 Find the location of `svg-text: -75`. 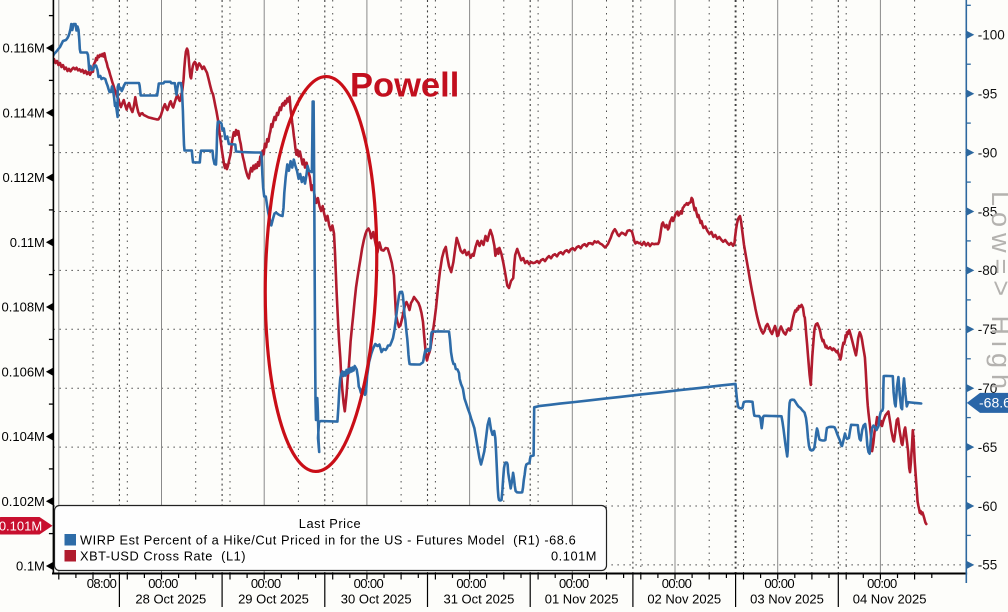

svg-text: -75 is located at coordinates (988, 329).